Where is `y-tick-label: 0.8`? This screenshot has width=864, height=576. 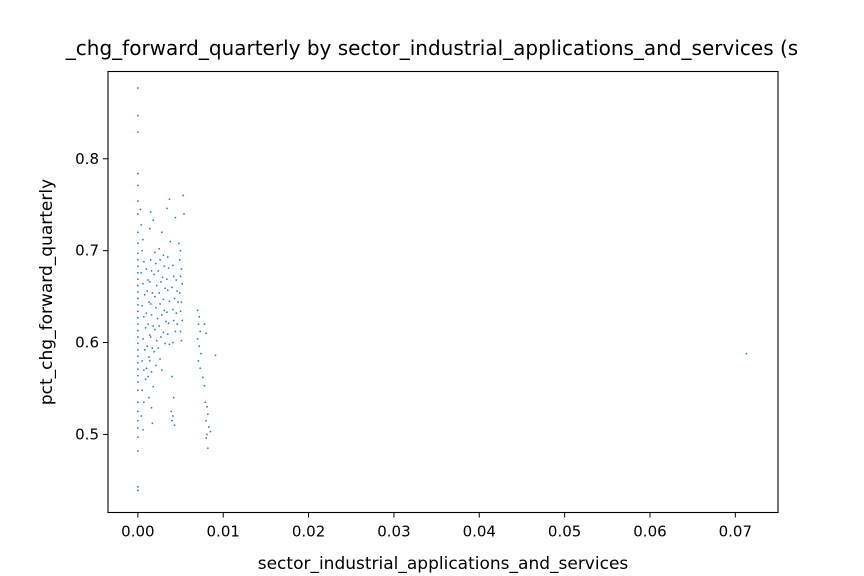 y-tick-label: 0.8 is located at coordinates (87, 159).